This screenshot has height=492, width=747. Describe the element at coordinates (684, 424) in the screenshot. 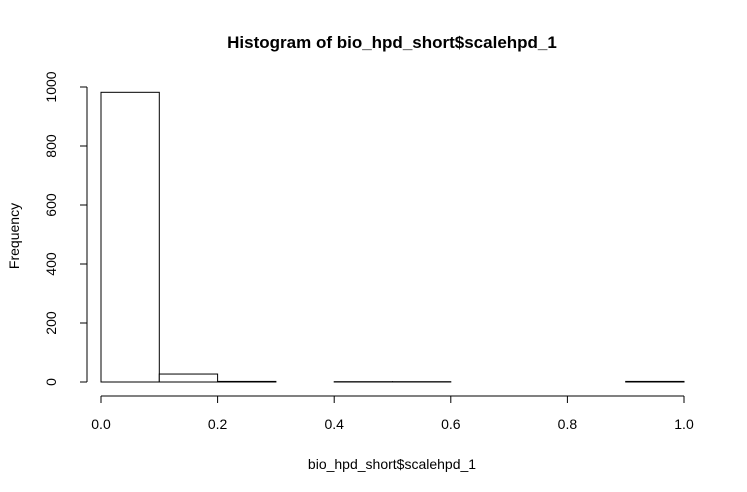

I see `x-tick-label: 1.0` at that location.